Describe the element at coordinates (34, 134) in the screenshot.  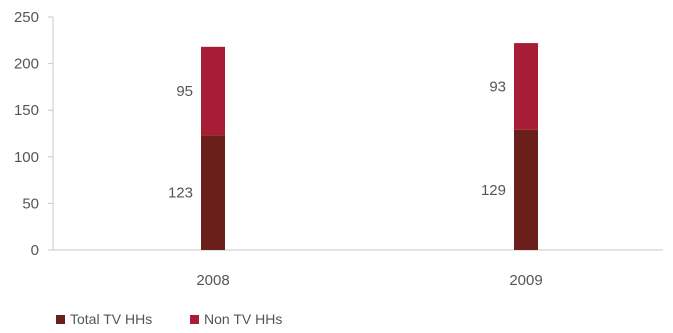
I see `y-axis: 0 50 100 150 200 250` at that location.